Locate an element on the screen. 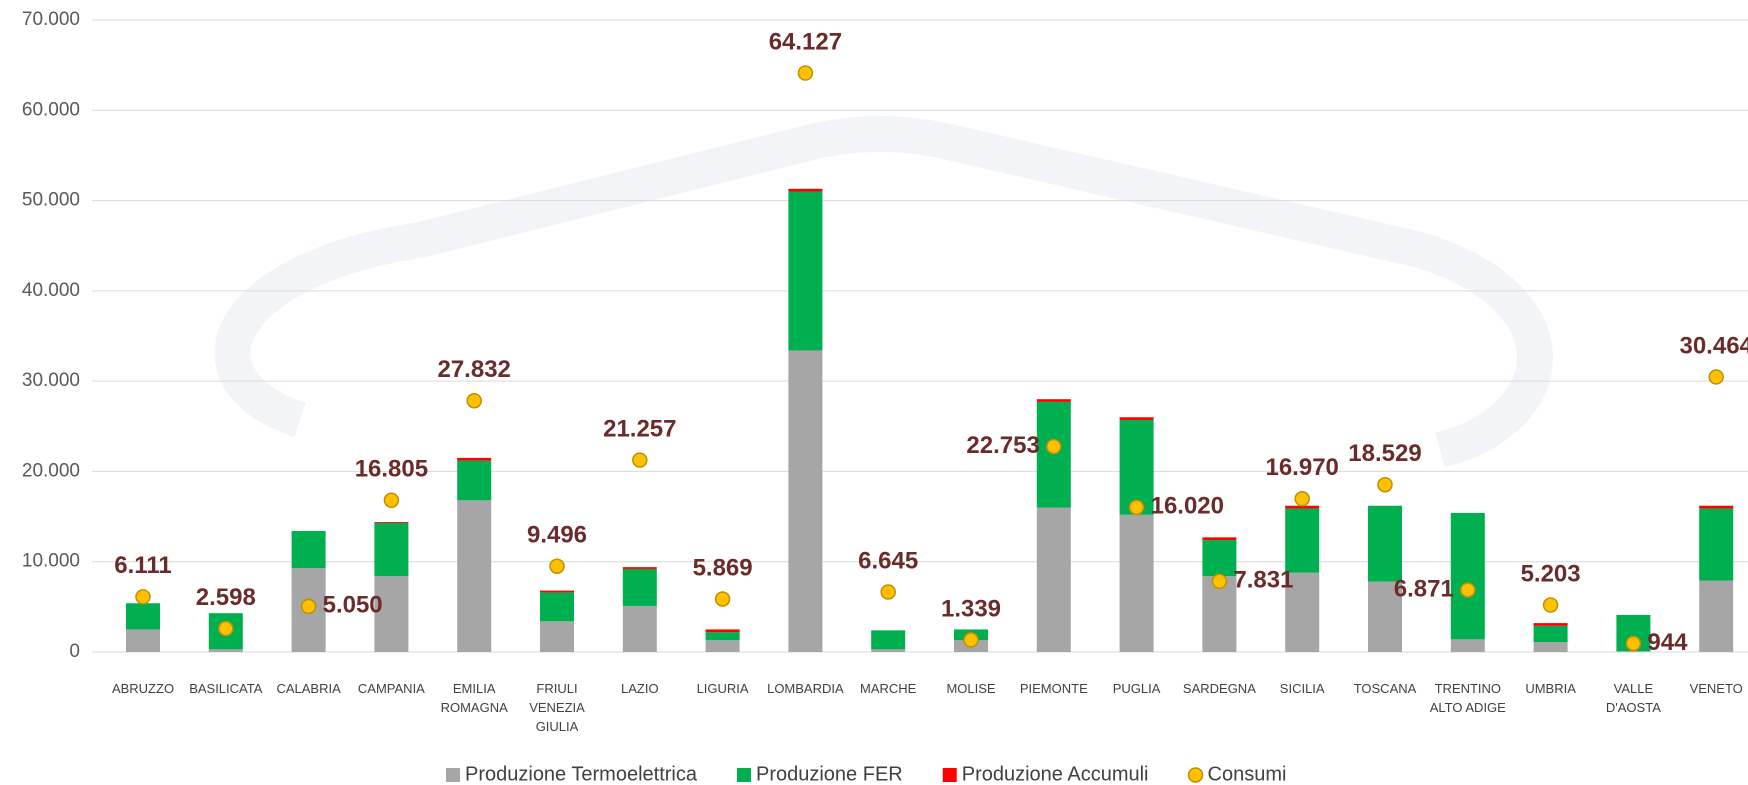 Image resolution: width=1748 pixels, height=785 pixels. y-tick-label: 20.000 is located at coordinates (51, 470).